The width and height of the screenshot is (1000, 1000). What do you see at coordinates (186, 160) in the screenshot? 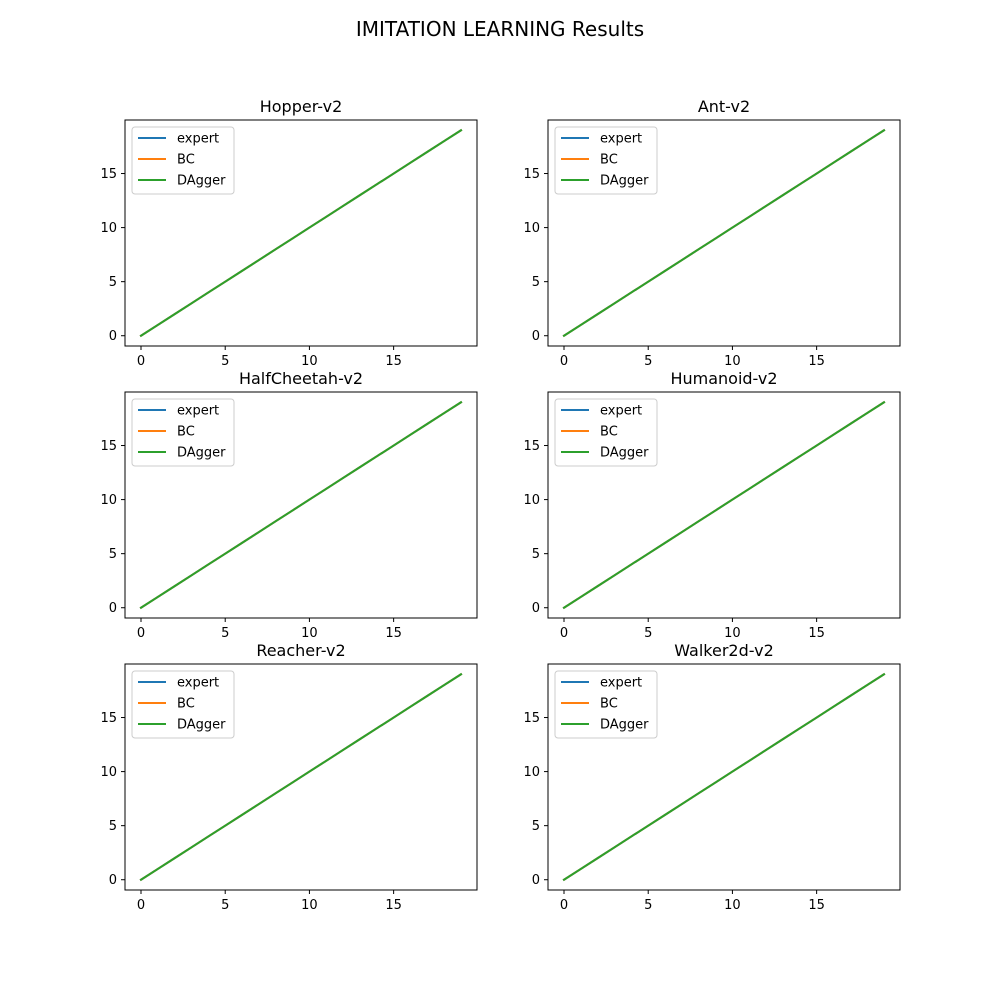
I see `panel-hopper-v2-legend-label-bc: BC` at bounding box center [186, 160].